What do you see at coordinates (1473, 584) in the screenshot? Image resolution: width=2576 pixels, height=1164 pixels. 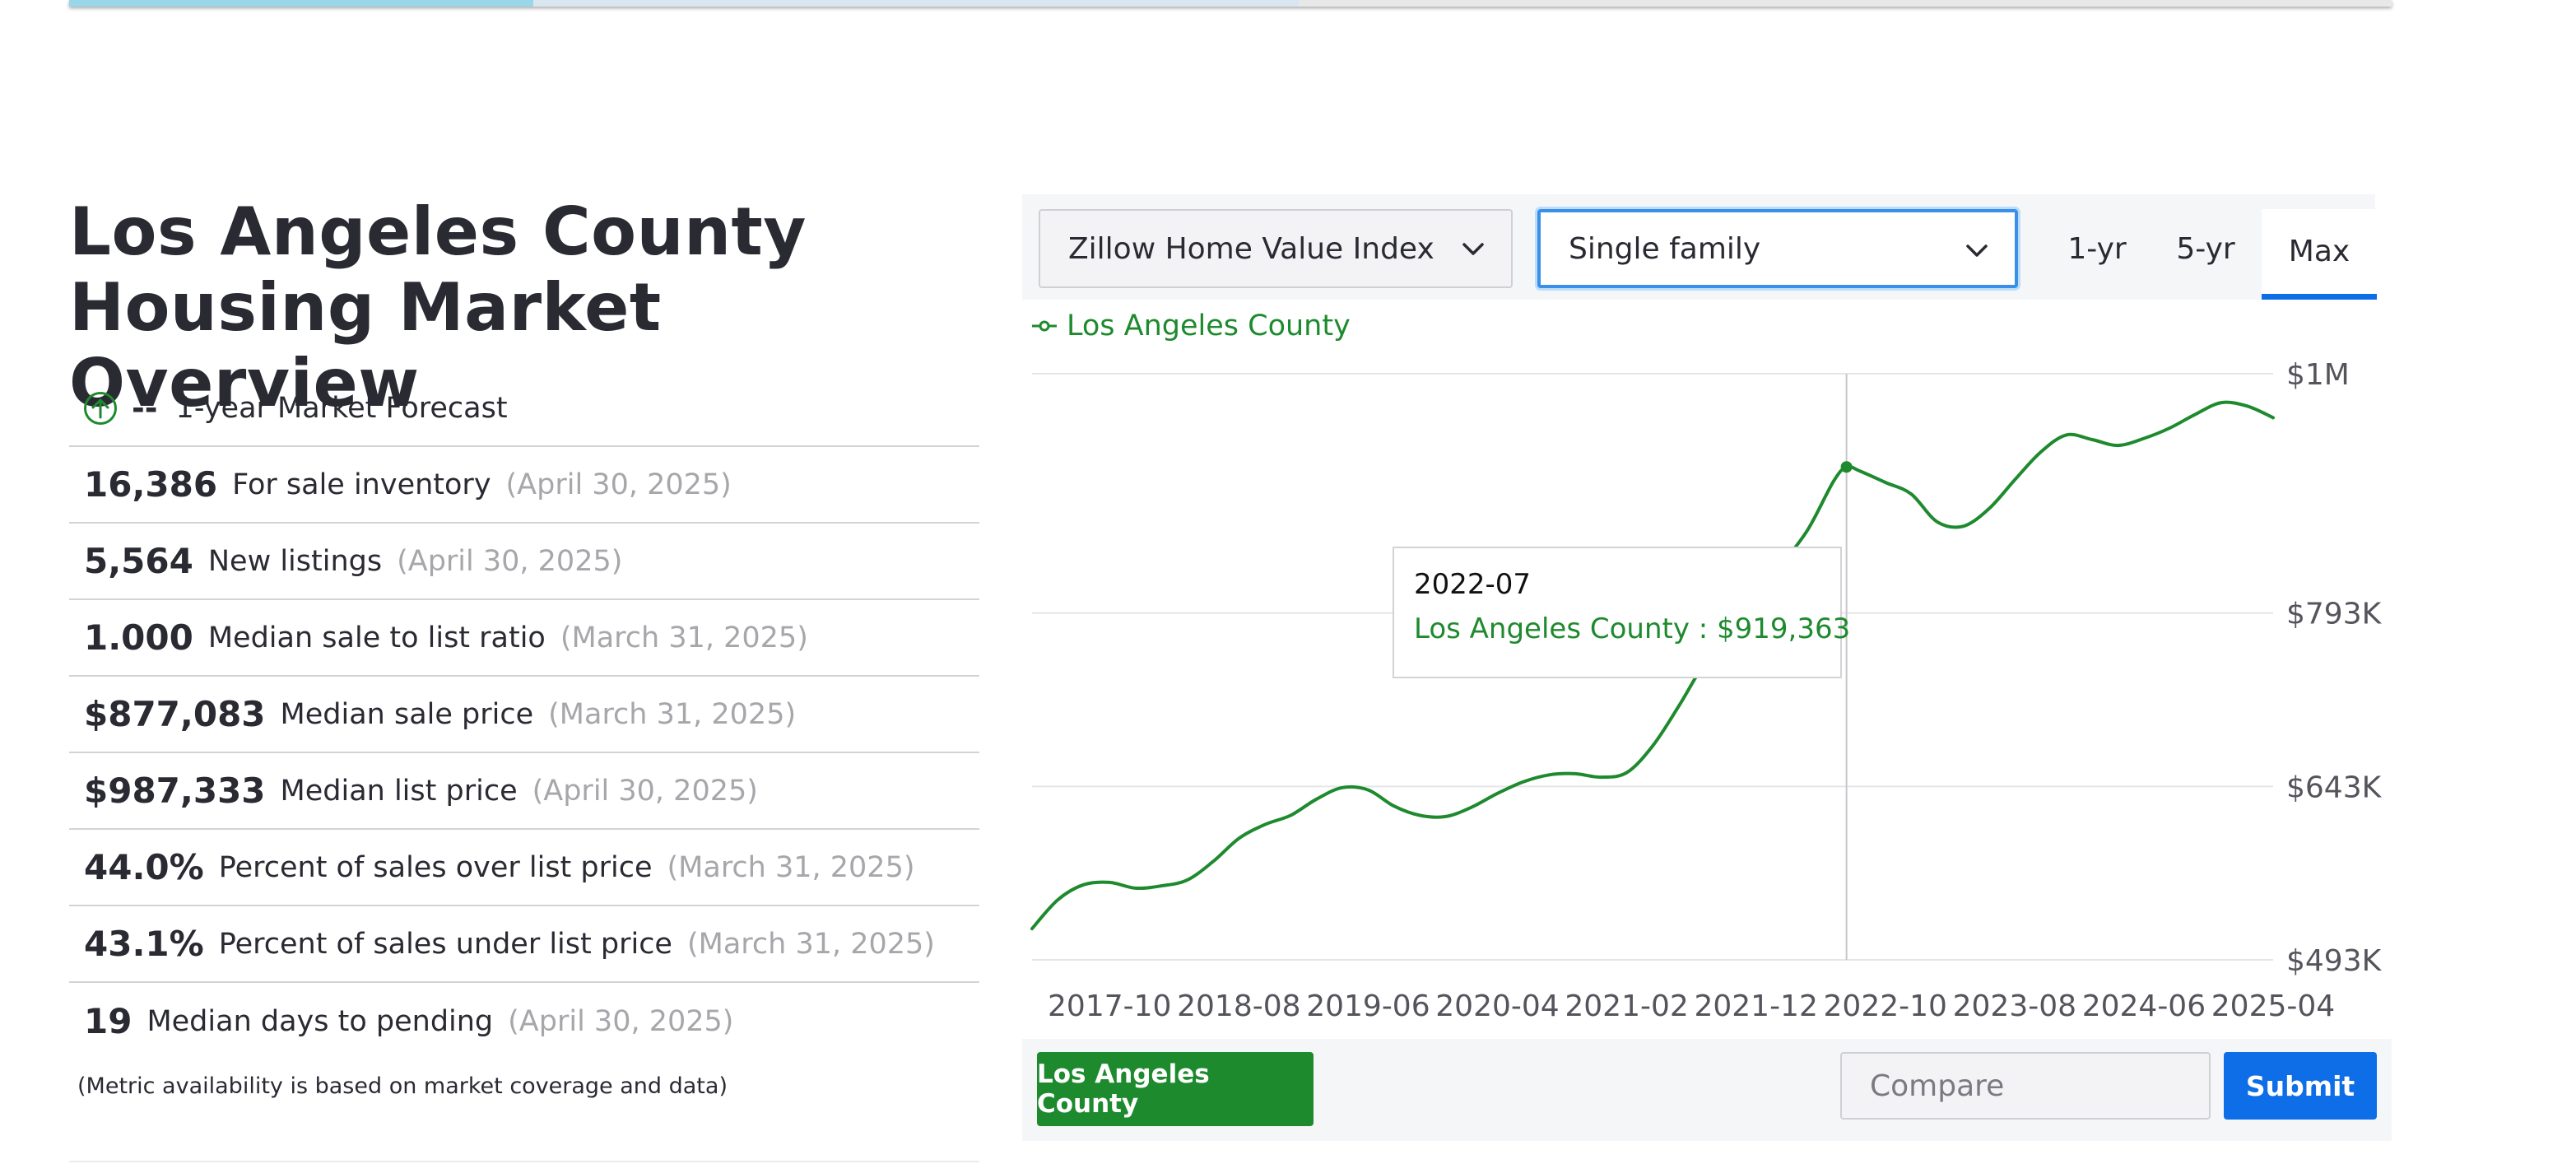 I see `tooltip-date: 2022-07` at bounding box center [1473, 584].